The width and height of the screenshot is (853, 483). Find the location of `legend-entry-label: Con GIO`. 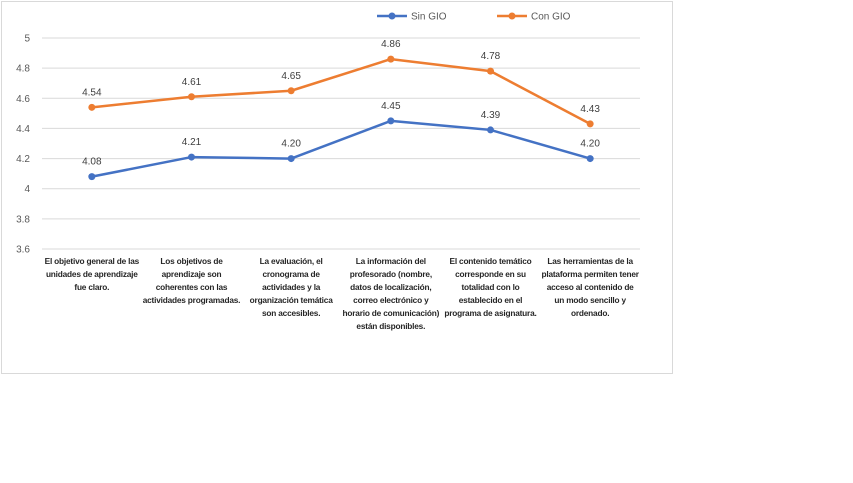

legend-entry-label: Con GIO is located at coordinates (551, 17).